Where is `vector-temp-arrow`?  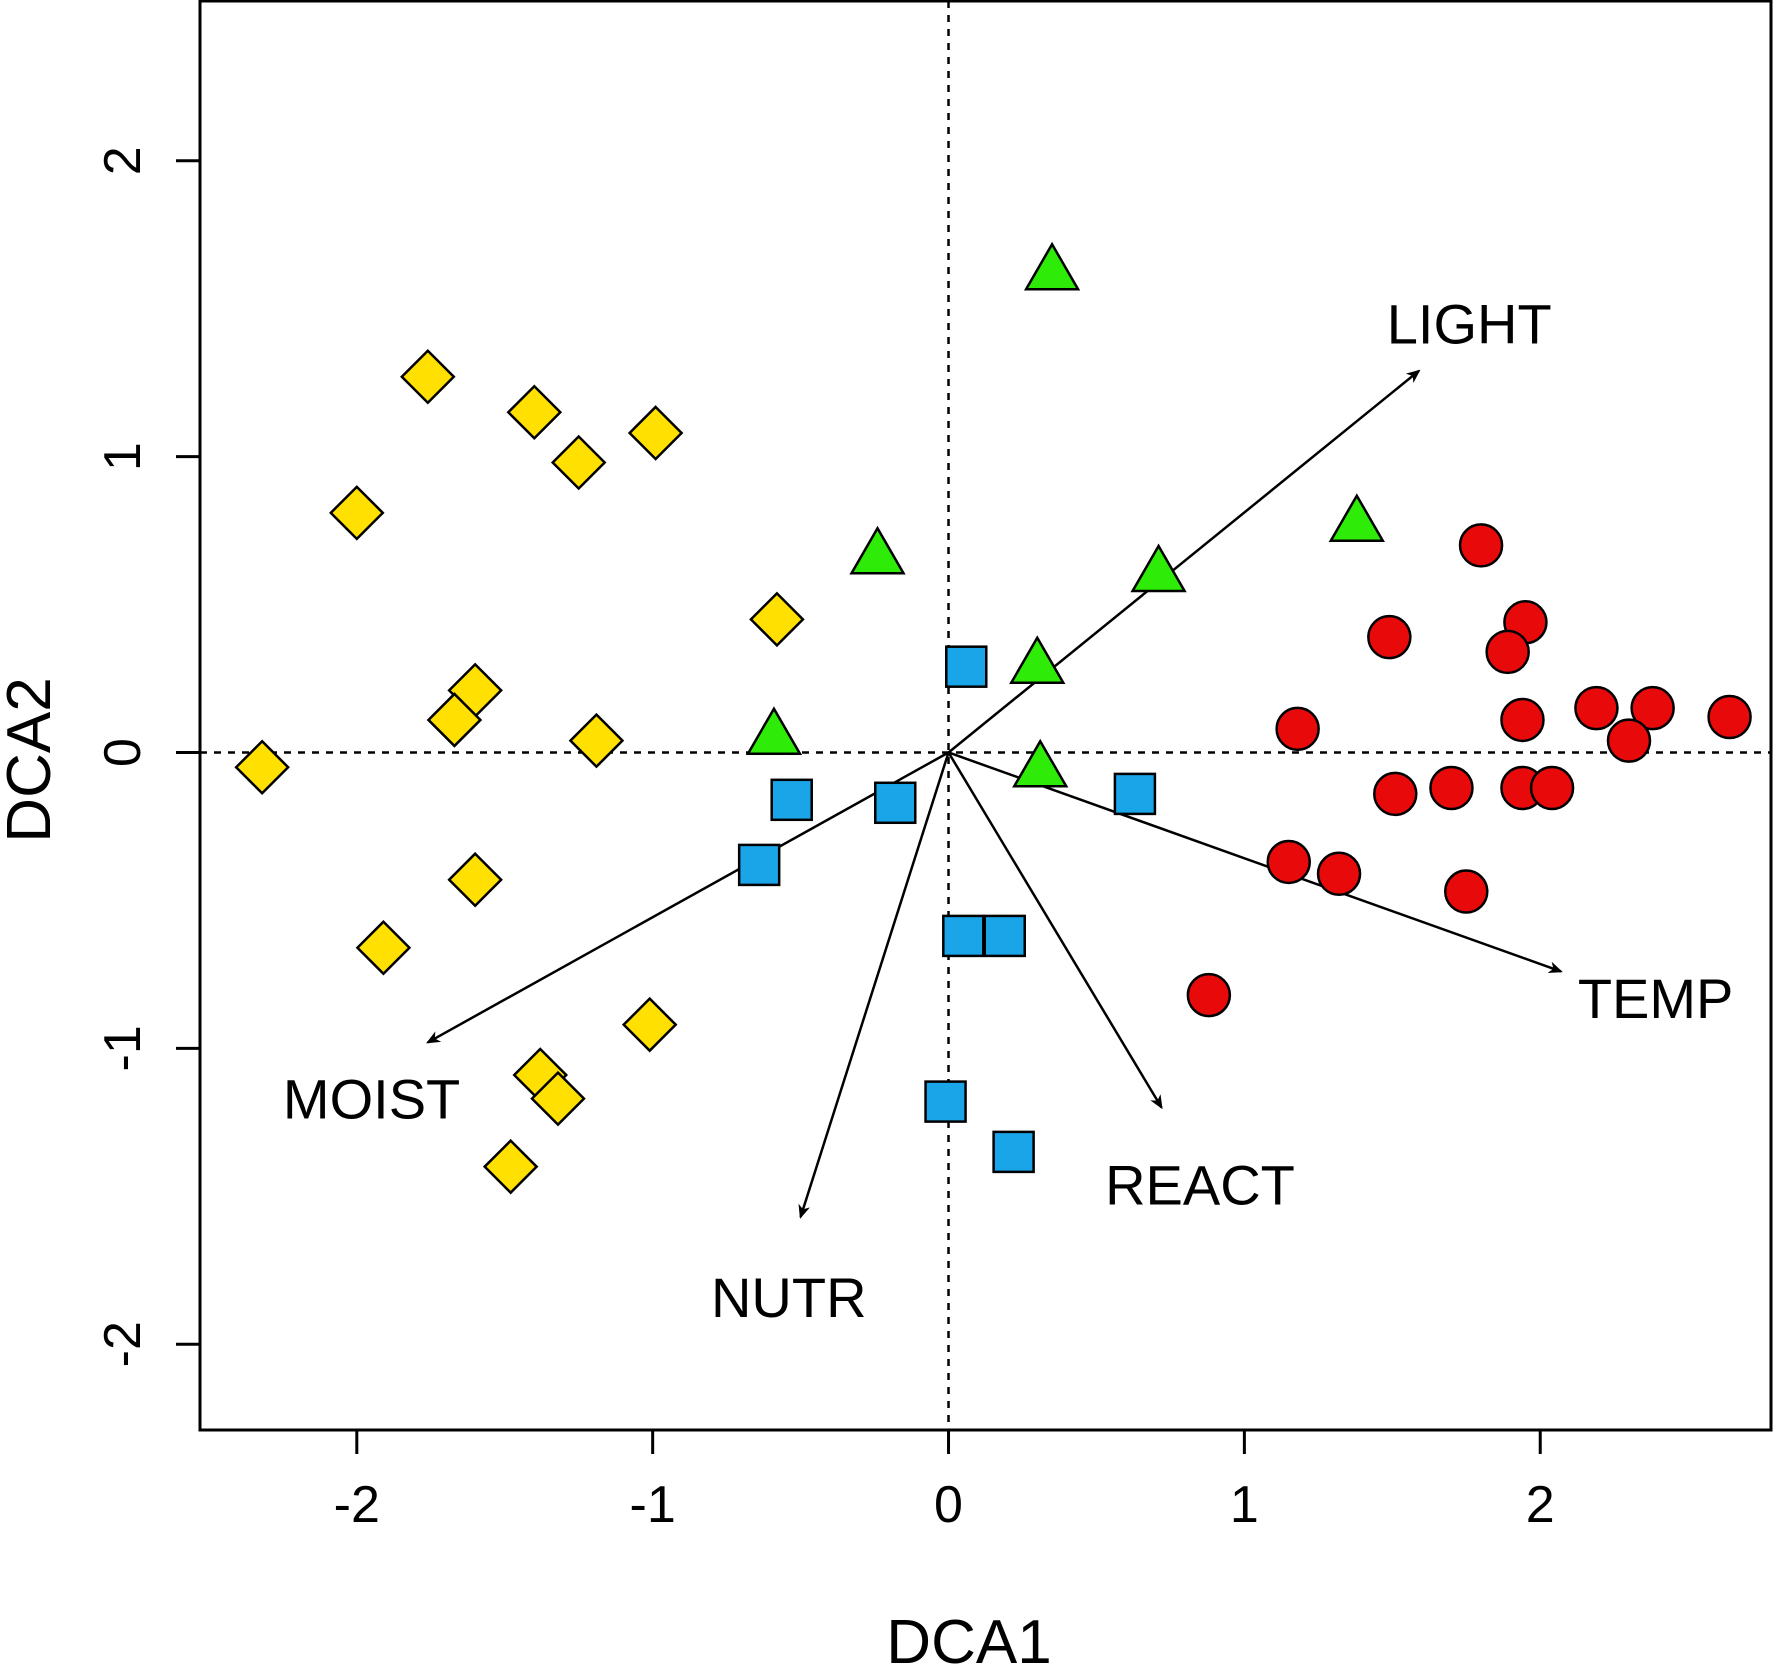
vector-temp-arrow is located at coordinates (1255, 862).